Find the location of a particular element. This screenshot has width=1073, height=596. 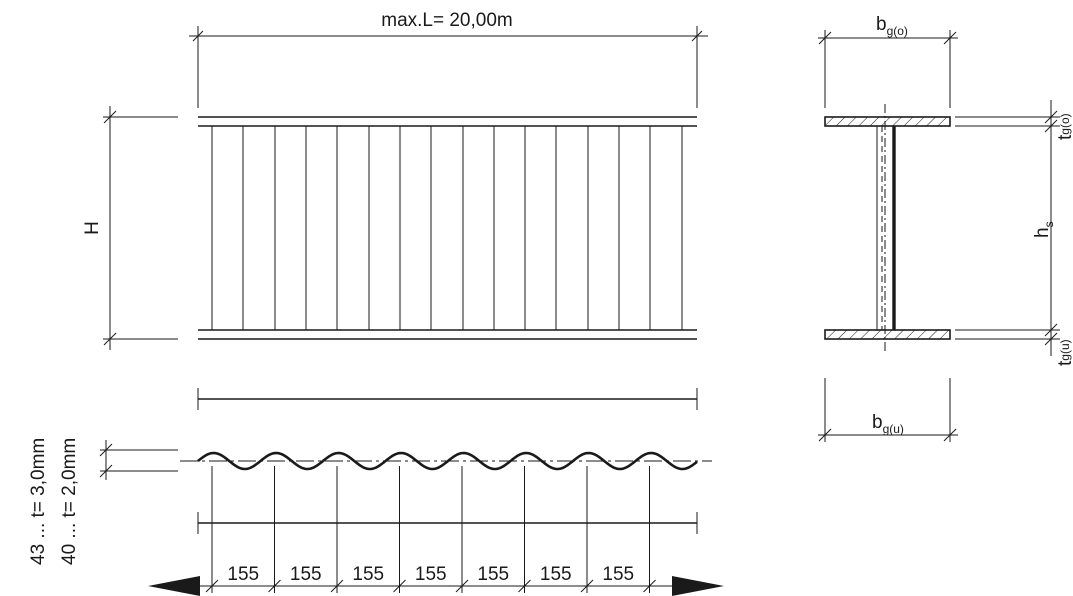

wave-dim-a: 43 ... t= 3,0mm is located at coordinates (38, 501).